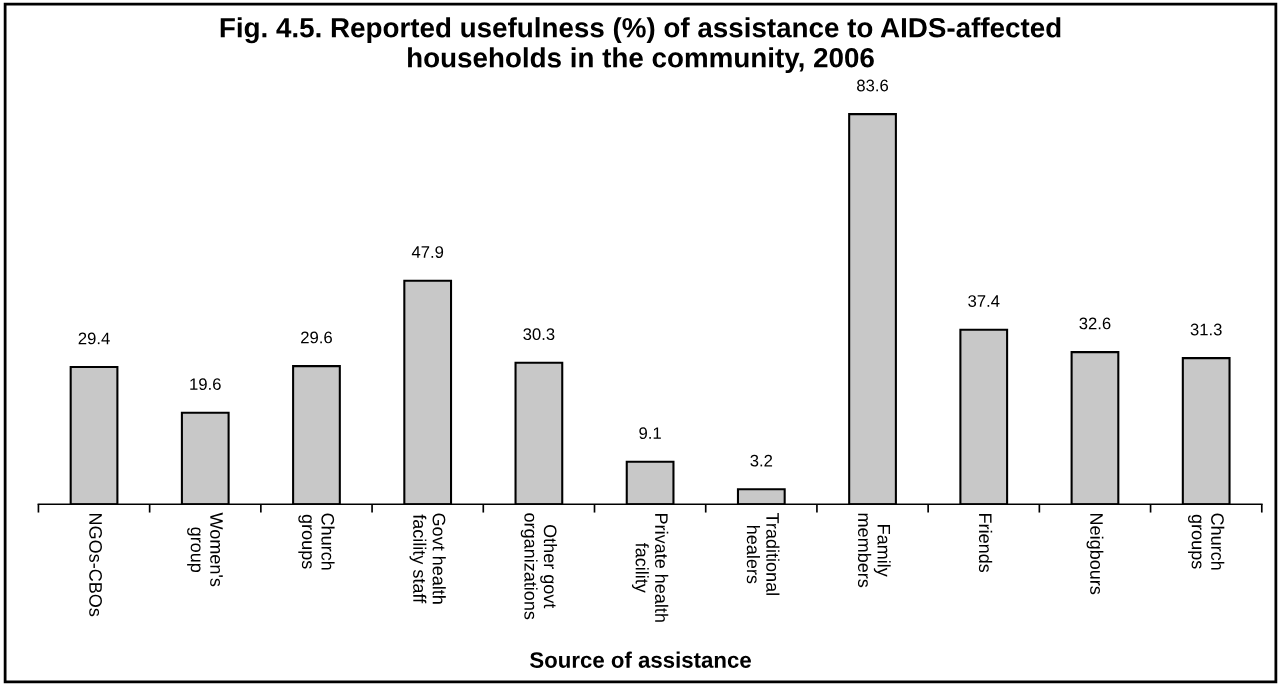 This screenshot has height=686, width=1281. What do you see at coordinates (205, 549) in the screenshot?
I see `x-tick-label: Women's group` at bounding box center [205, 549].